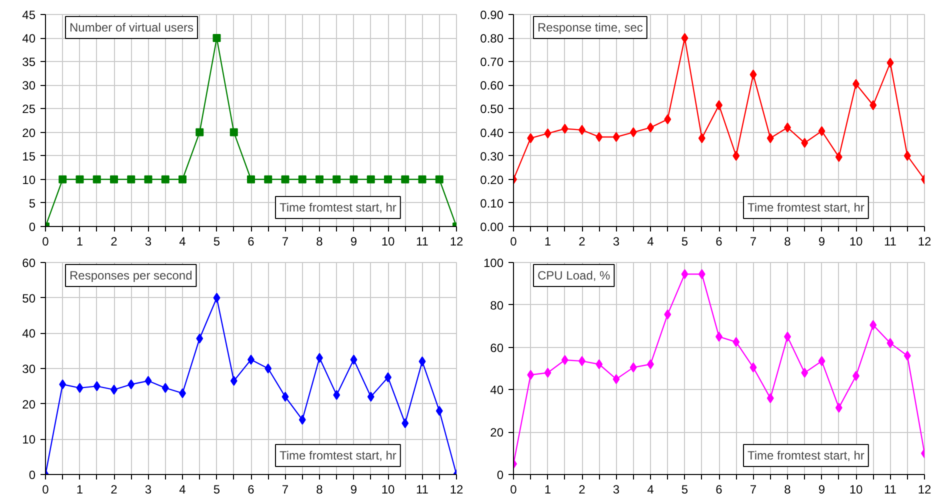 This screenshot has height=502, width=941. Describe the element at coordinates (492, 179) in the screenshot. I see `y-tick-label: 0.20` at that location.